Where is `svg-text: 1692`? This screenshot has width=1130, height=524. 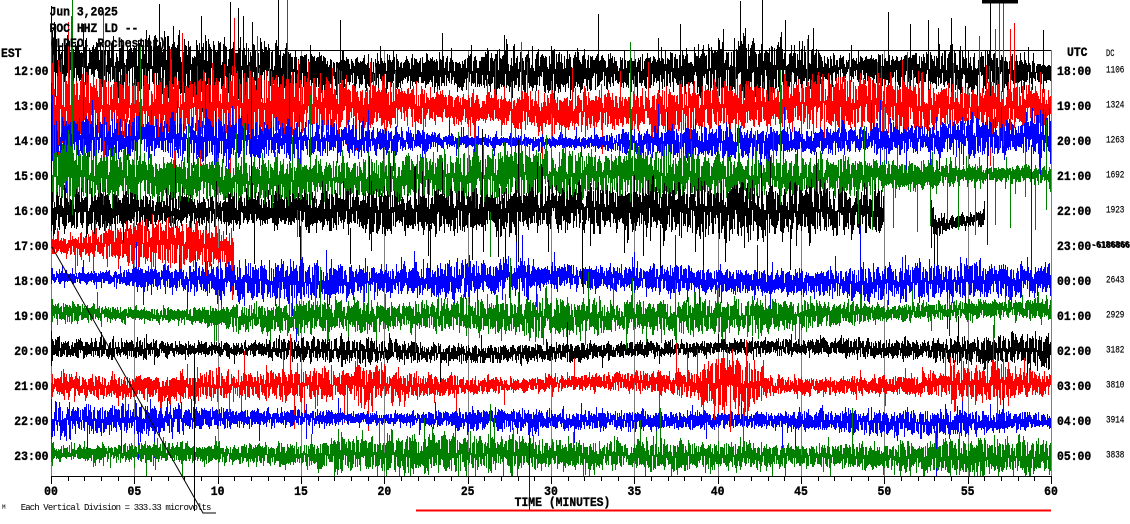
svg-text: 1692 is located at coordinates (1115, 175).